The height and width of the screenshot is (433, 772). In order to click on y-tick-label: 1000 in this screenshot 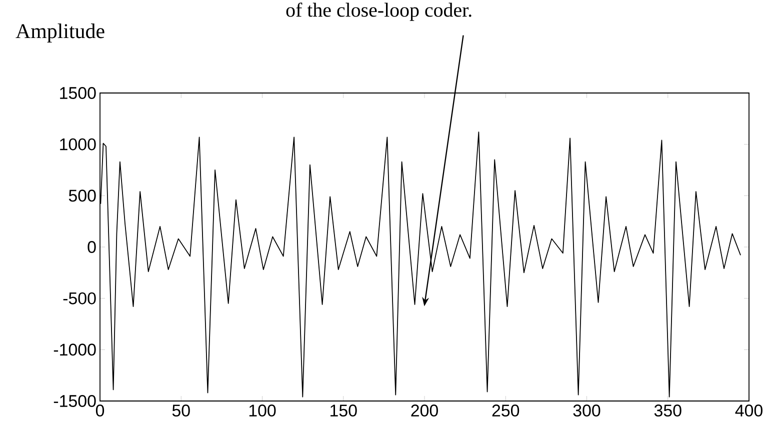, I will do `click(78, 144)`.